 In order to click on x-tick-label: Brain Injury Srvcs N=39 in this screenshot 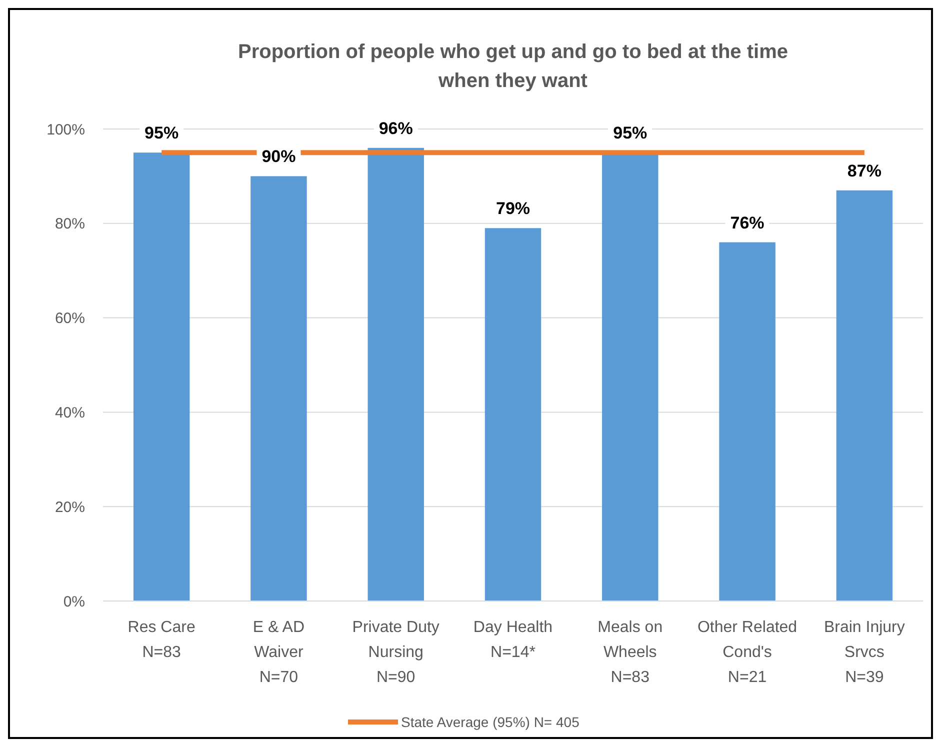, I will do `click(864, 652)`.